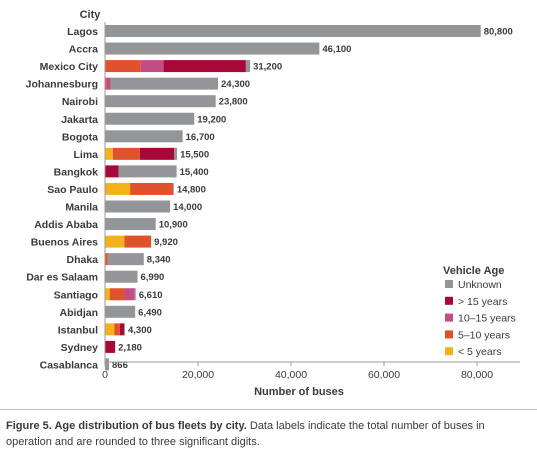 Image resolution: width=537 pixels, height=457 pixels. Describe the element at coordinates (83, 50) in the screenshot. I see `category-label-accra: Accra` at that location.